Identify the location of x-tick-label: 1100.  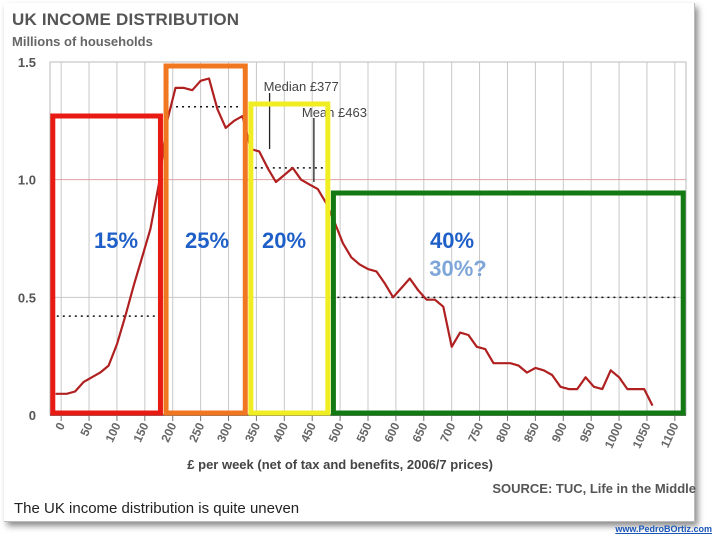
(670, 435).